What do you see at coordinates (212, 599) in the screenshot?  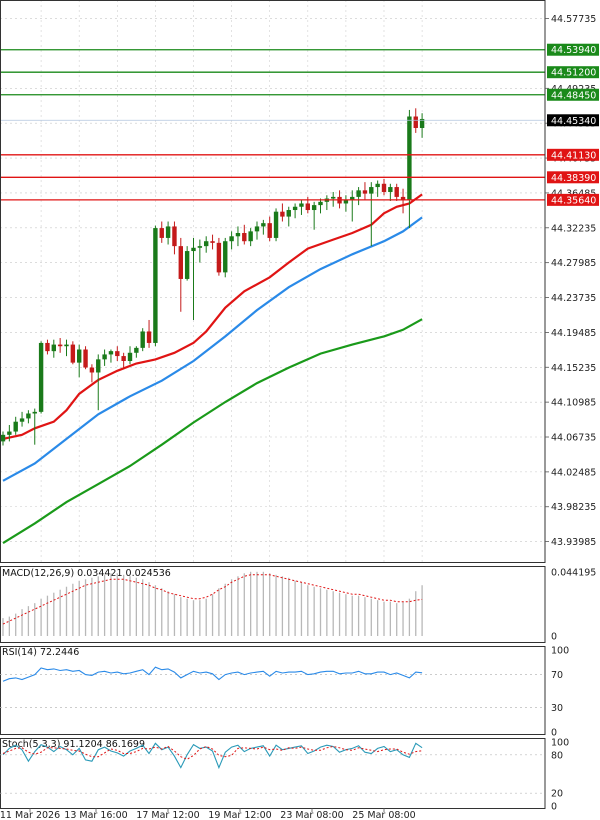 I see `macd-signal-line` at bounding box center [212, 599].